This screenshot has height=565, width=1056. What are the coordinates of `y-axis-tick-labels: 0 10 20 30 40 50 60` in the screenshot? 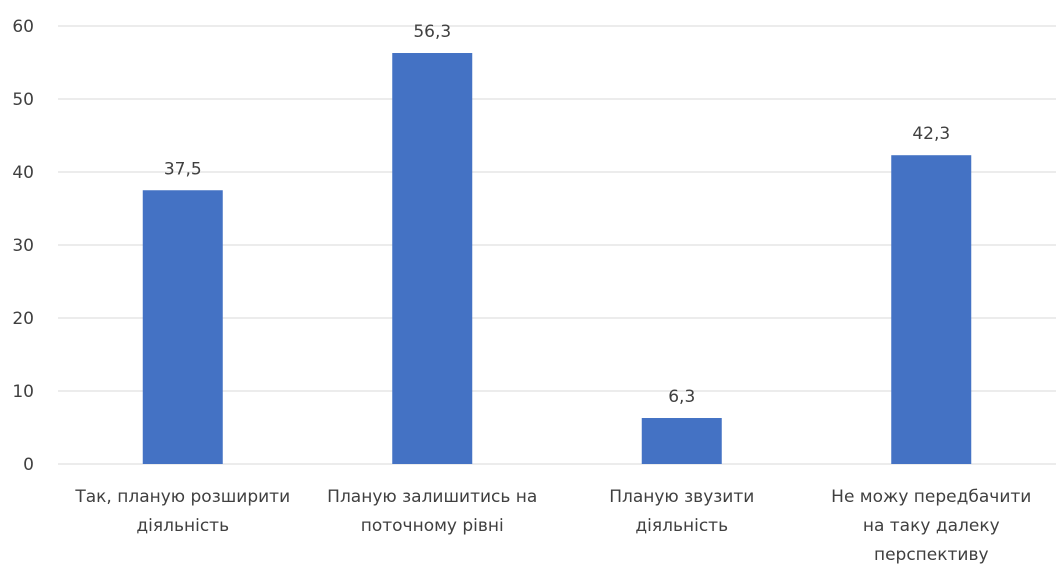 It's located at (23, 246).